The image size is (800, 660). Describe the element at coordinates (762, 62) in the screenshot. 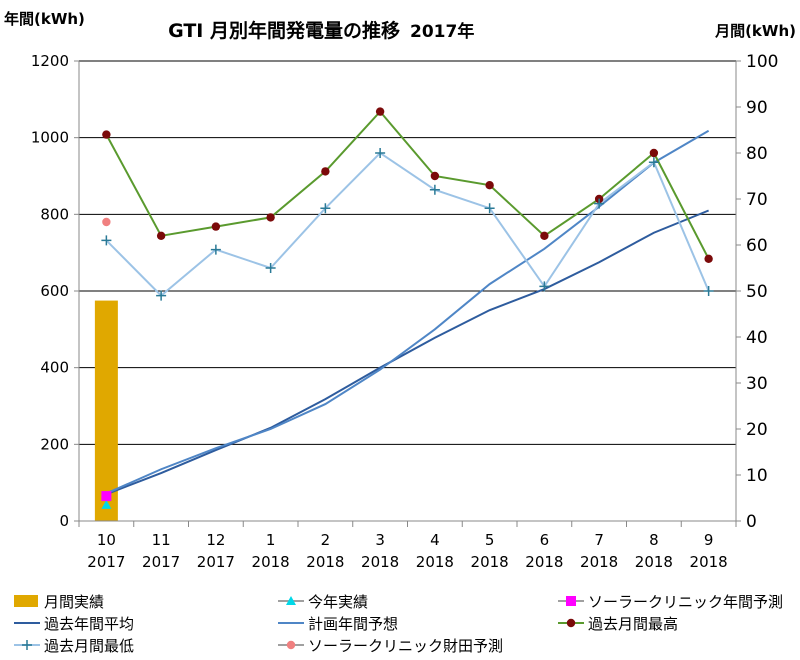

I see `y-tick-label-right: 100` at that location.